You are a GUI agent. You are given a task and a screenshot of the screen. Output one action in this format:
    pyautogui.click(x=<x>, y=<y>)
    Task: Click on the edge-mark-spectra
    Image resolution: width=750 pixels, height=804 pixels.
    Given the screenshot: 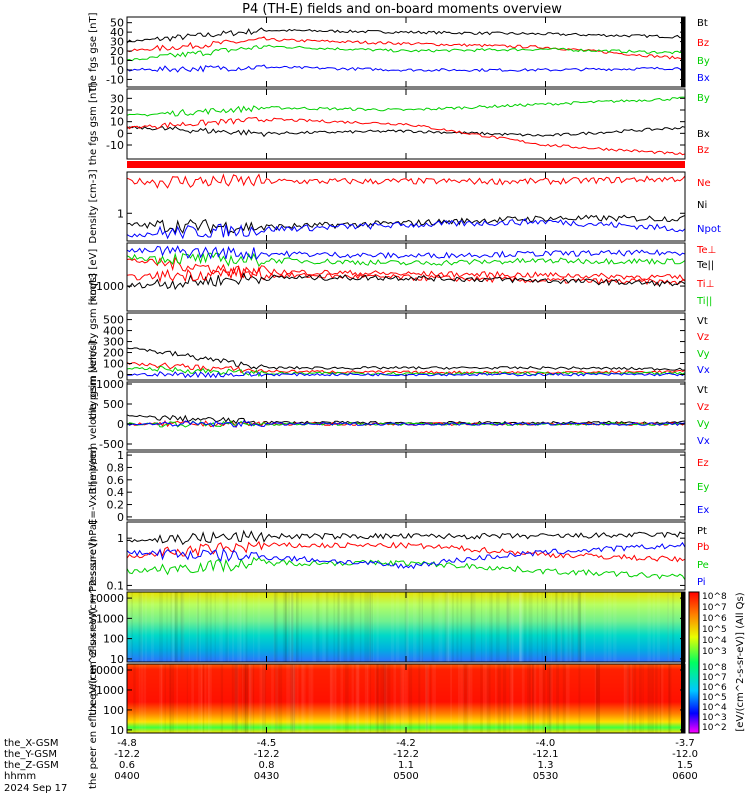 What is the action you would take?
    pyautogui.click(x=683, y=662)
    